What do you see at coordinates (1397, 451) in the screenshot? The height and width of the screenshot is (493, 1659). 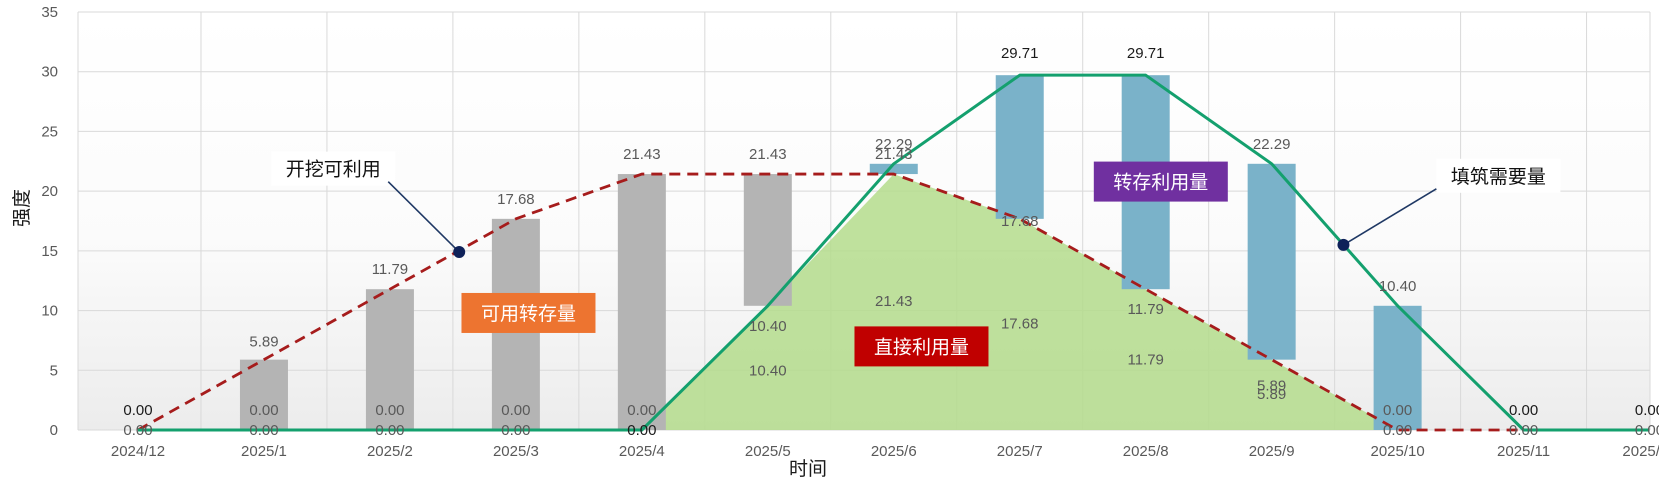 I see `x-tick-label: 2025/10` at bounding box center [1397, 451].